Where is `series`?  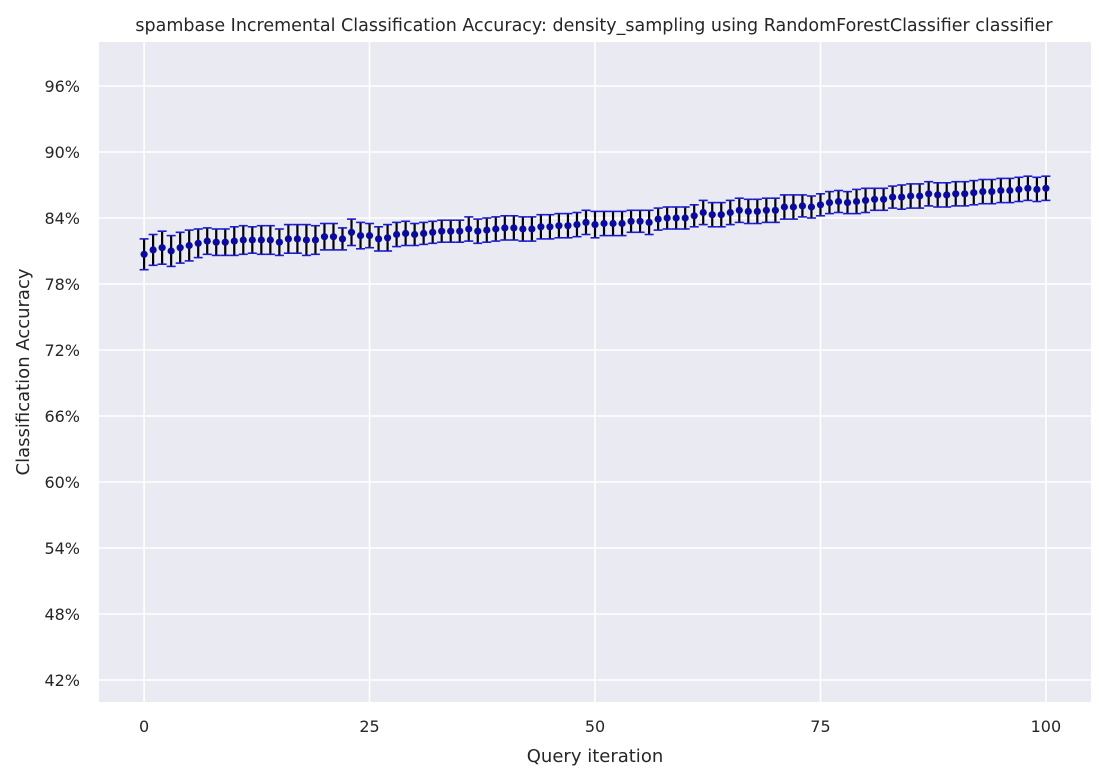 series is located at coordinates (595, 223).